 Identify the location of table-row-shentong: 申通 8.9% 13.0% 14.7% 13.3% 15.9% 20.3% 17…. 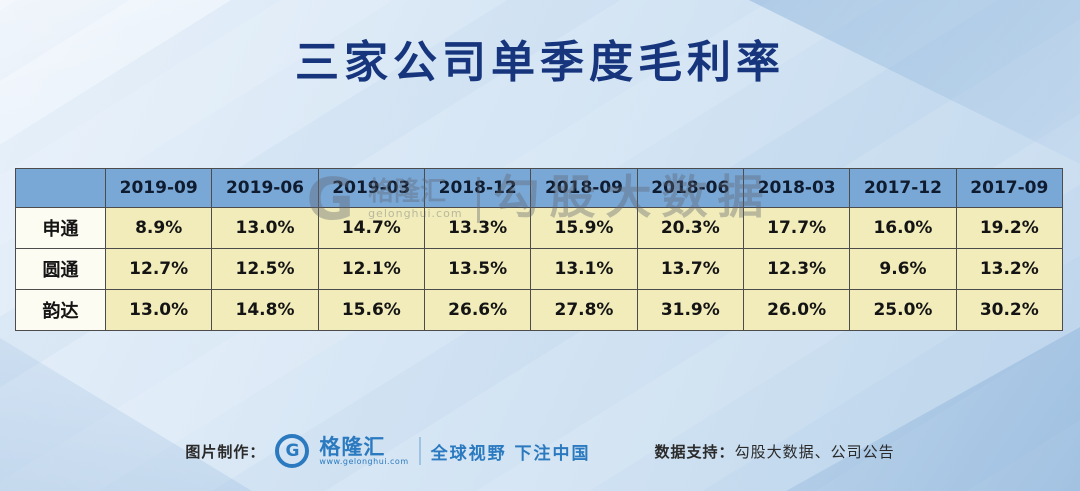
(539, 228).